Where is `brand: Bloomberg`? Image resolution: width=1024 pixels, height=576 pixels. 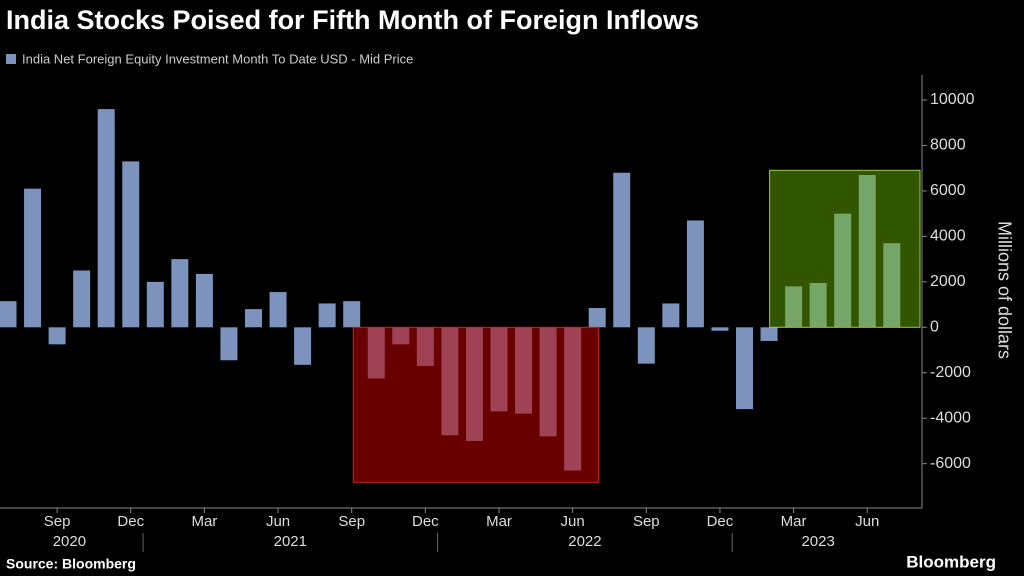
brand: Bloomberg is located at coordinates (951, 561).